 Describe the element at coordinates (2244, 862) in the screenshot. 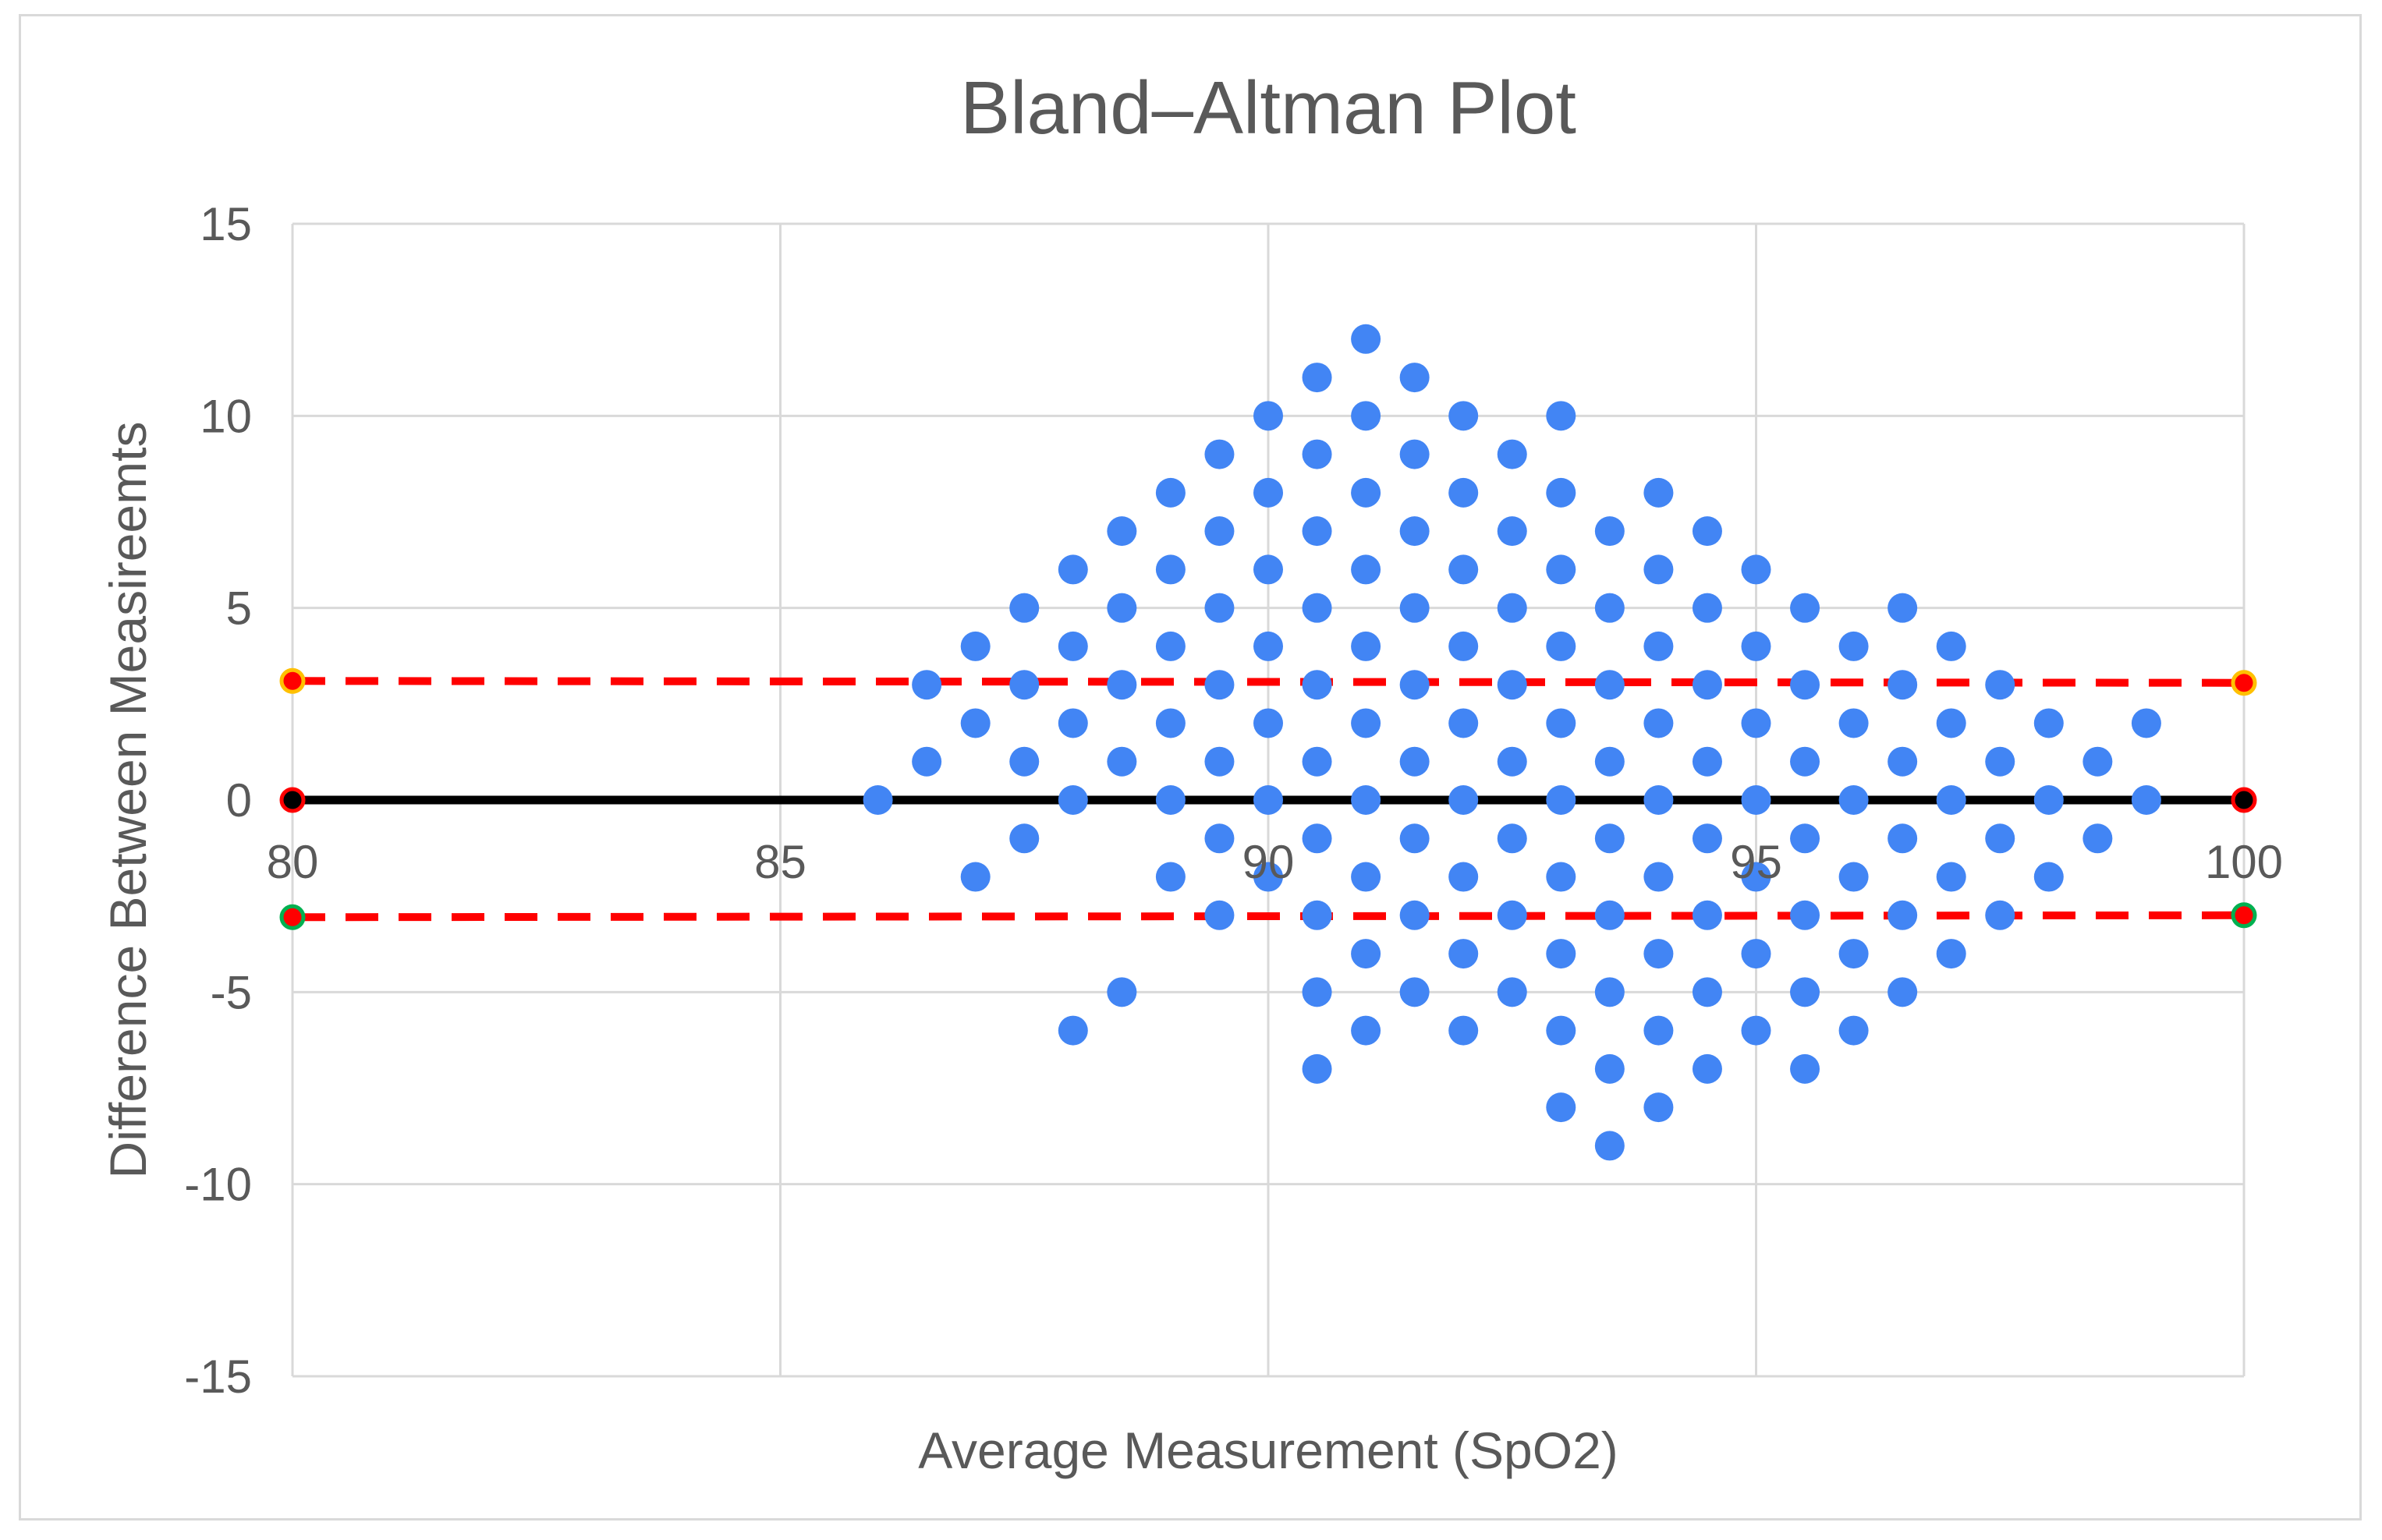

I see `x-tick-label: 100` at that location.